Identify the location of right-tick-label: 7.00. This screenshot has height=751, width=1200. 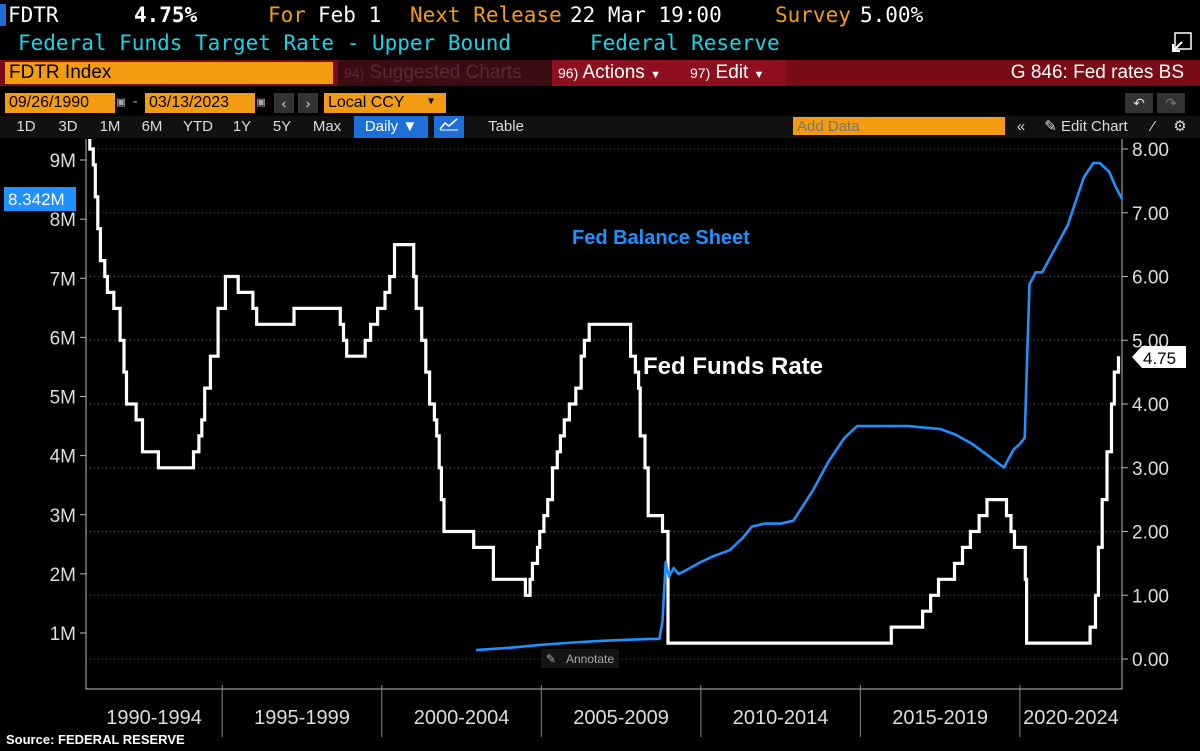
(1150, 214).